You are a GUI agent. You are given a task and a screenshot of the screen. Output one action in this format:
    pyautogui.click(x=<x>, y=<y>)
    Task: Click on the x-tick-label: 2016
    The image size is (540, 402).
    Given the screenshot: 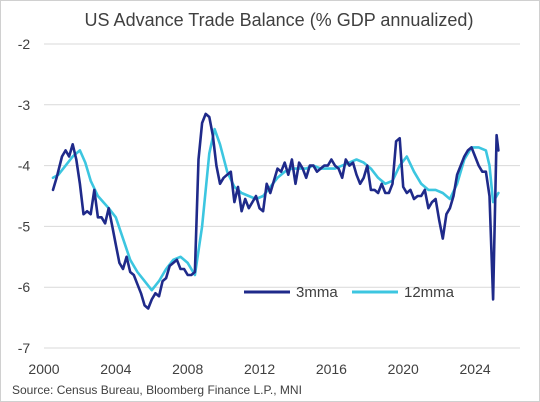 What is the action you would take?
    pyautogui.click(x=331, y=369)
    